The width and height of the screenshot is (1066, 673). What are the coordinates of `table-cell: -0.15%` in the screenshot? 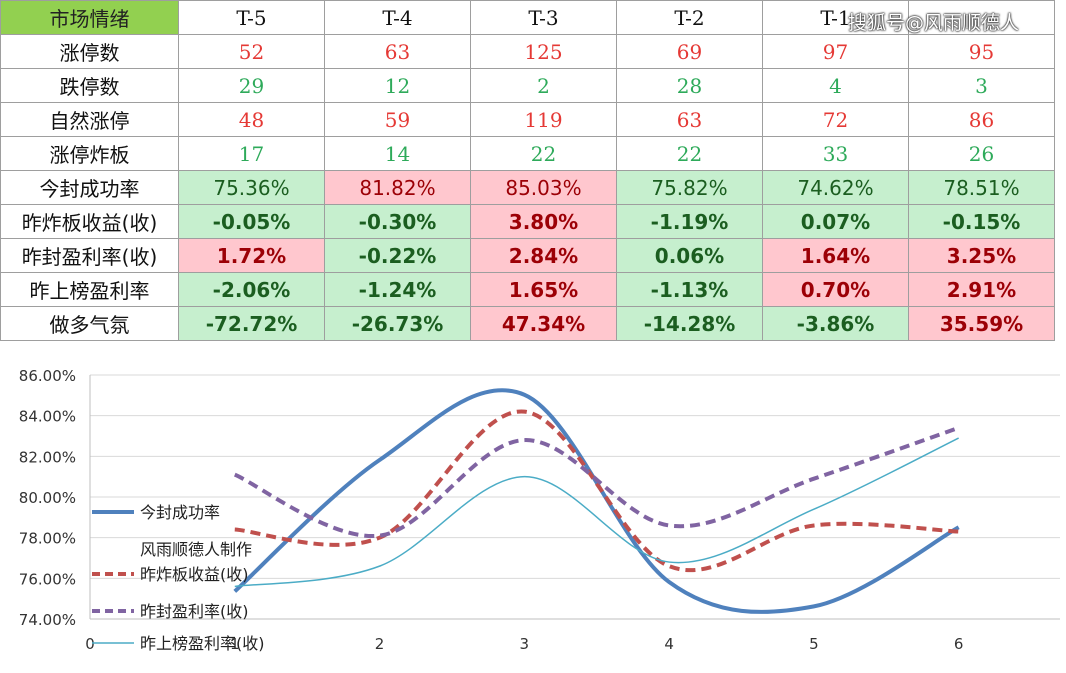 It's located at (981, 221).